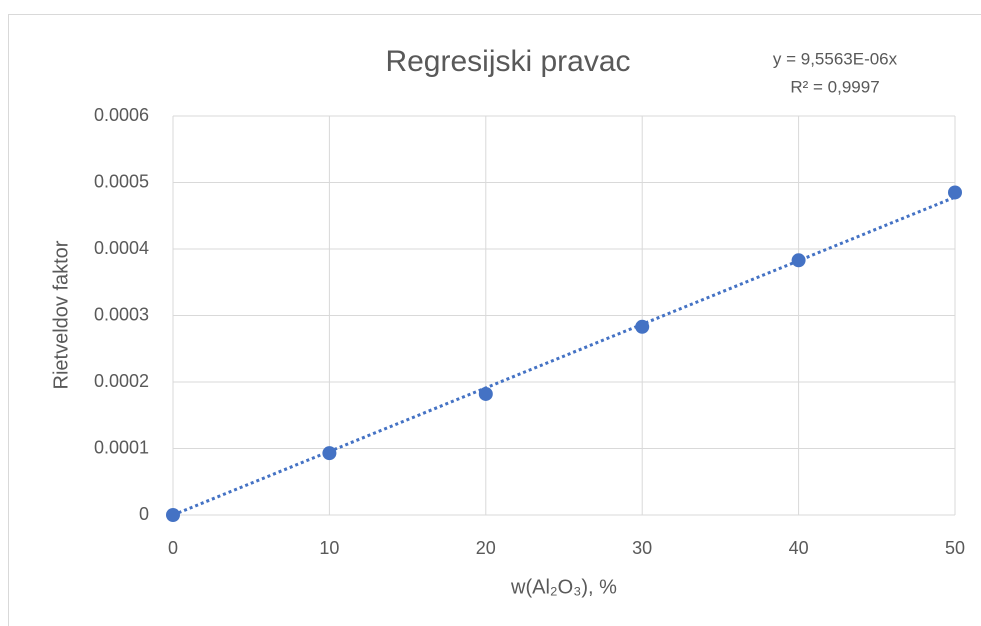  What do you see at coordinates (121, 381) in the screenshot?
I see `y-tick-label: 0.0002` at bounding box center [121, 381].